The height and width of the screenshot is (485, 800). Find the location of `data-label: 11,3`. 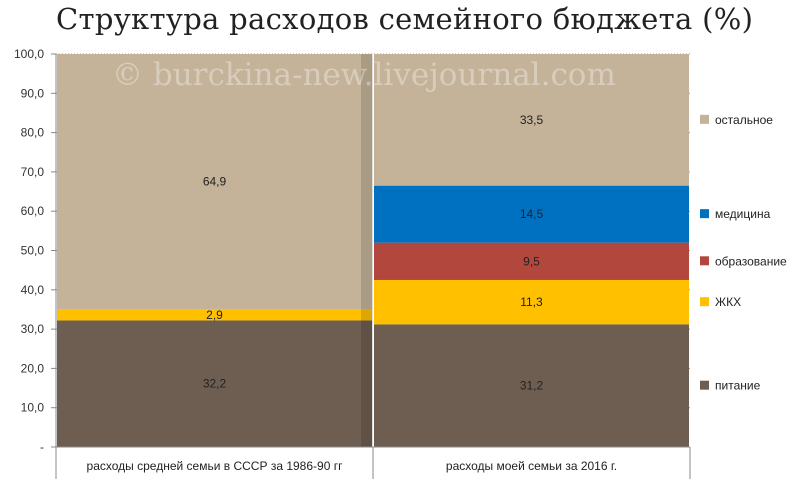

data-label: 11,3 is located at coordinates (531, 302).